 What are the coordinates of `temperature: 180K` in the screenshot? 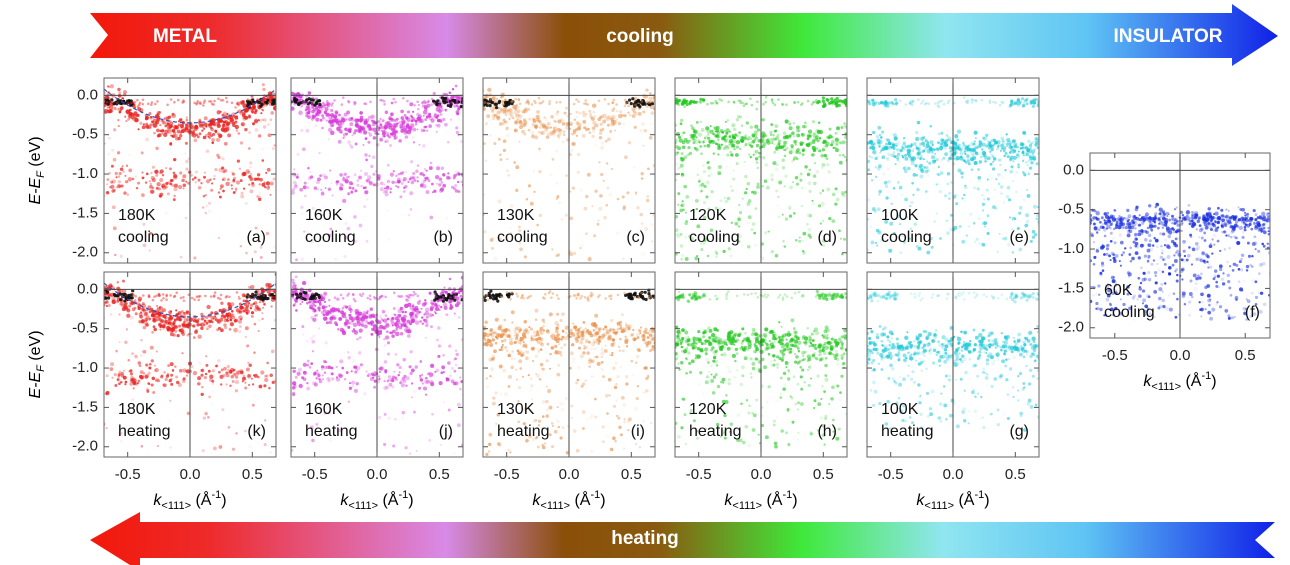 It's located at (137, 409).